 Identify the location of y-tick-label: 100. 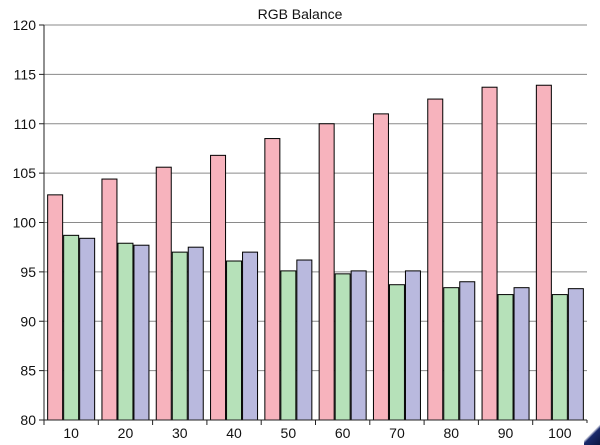
(25, 223).